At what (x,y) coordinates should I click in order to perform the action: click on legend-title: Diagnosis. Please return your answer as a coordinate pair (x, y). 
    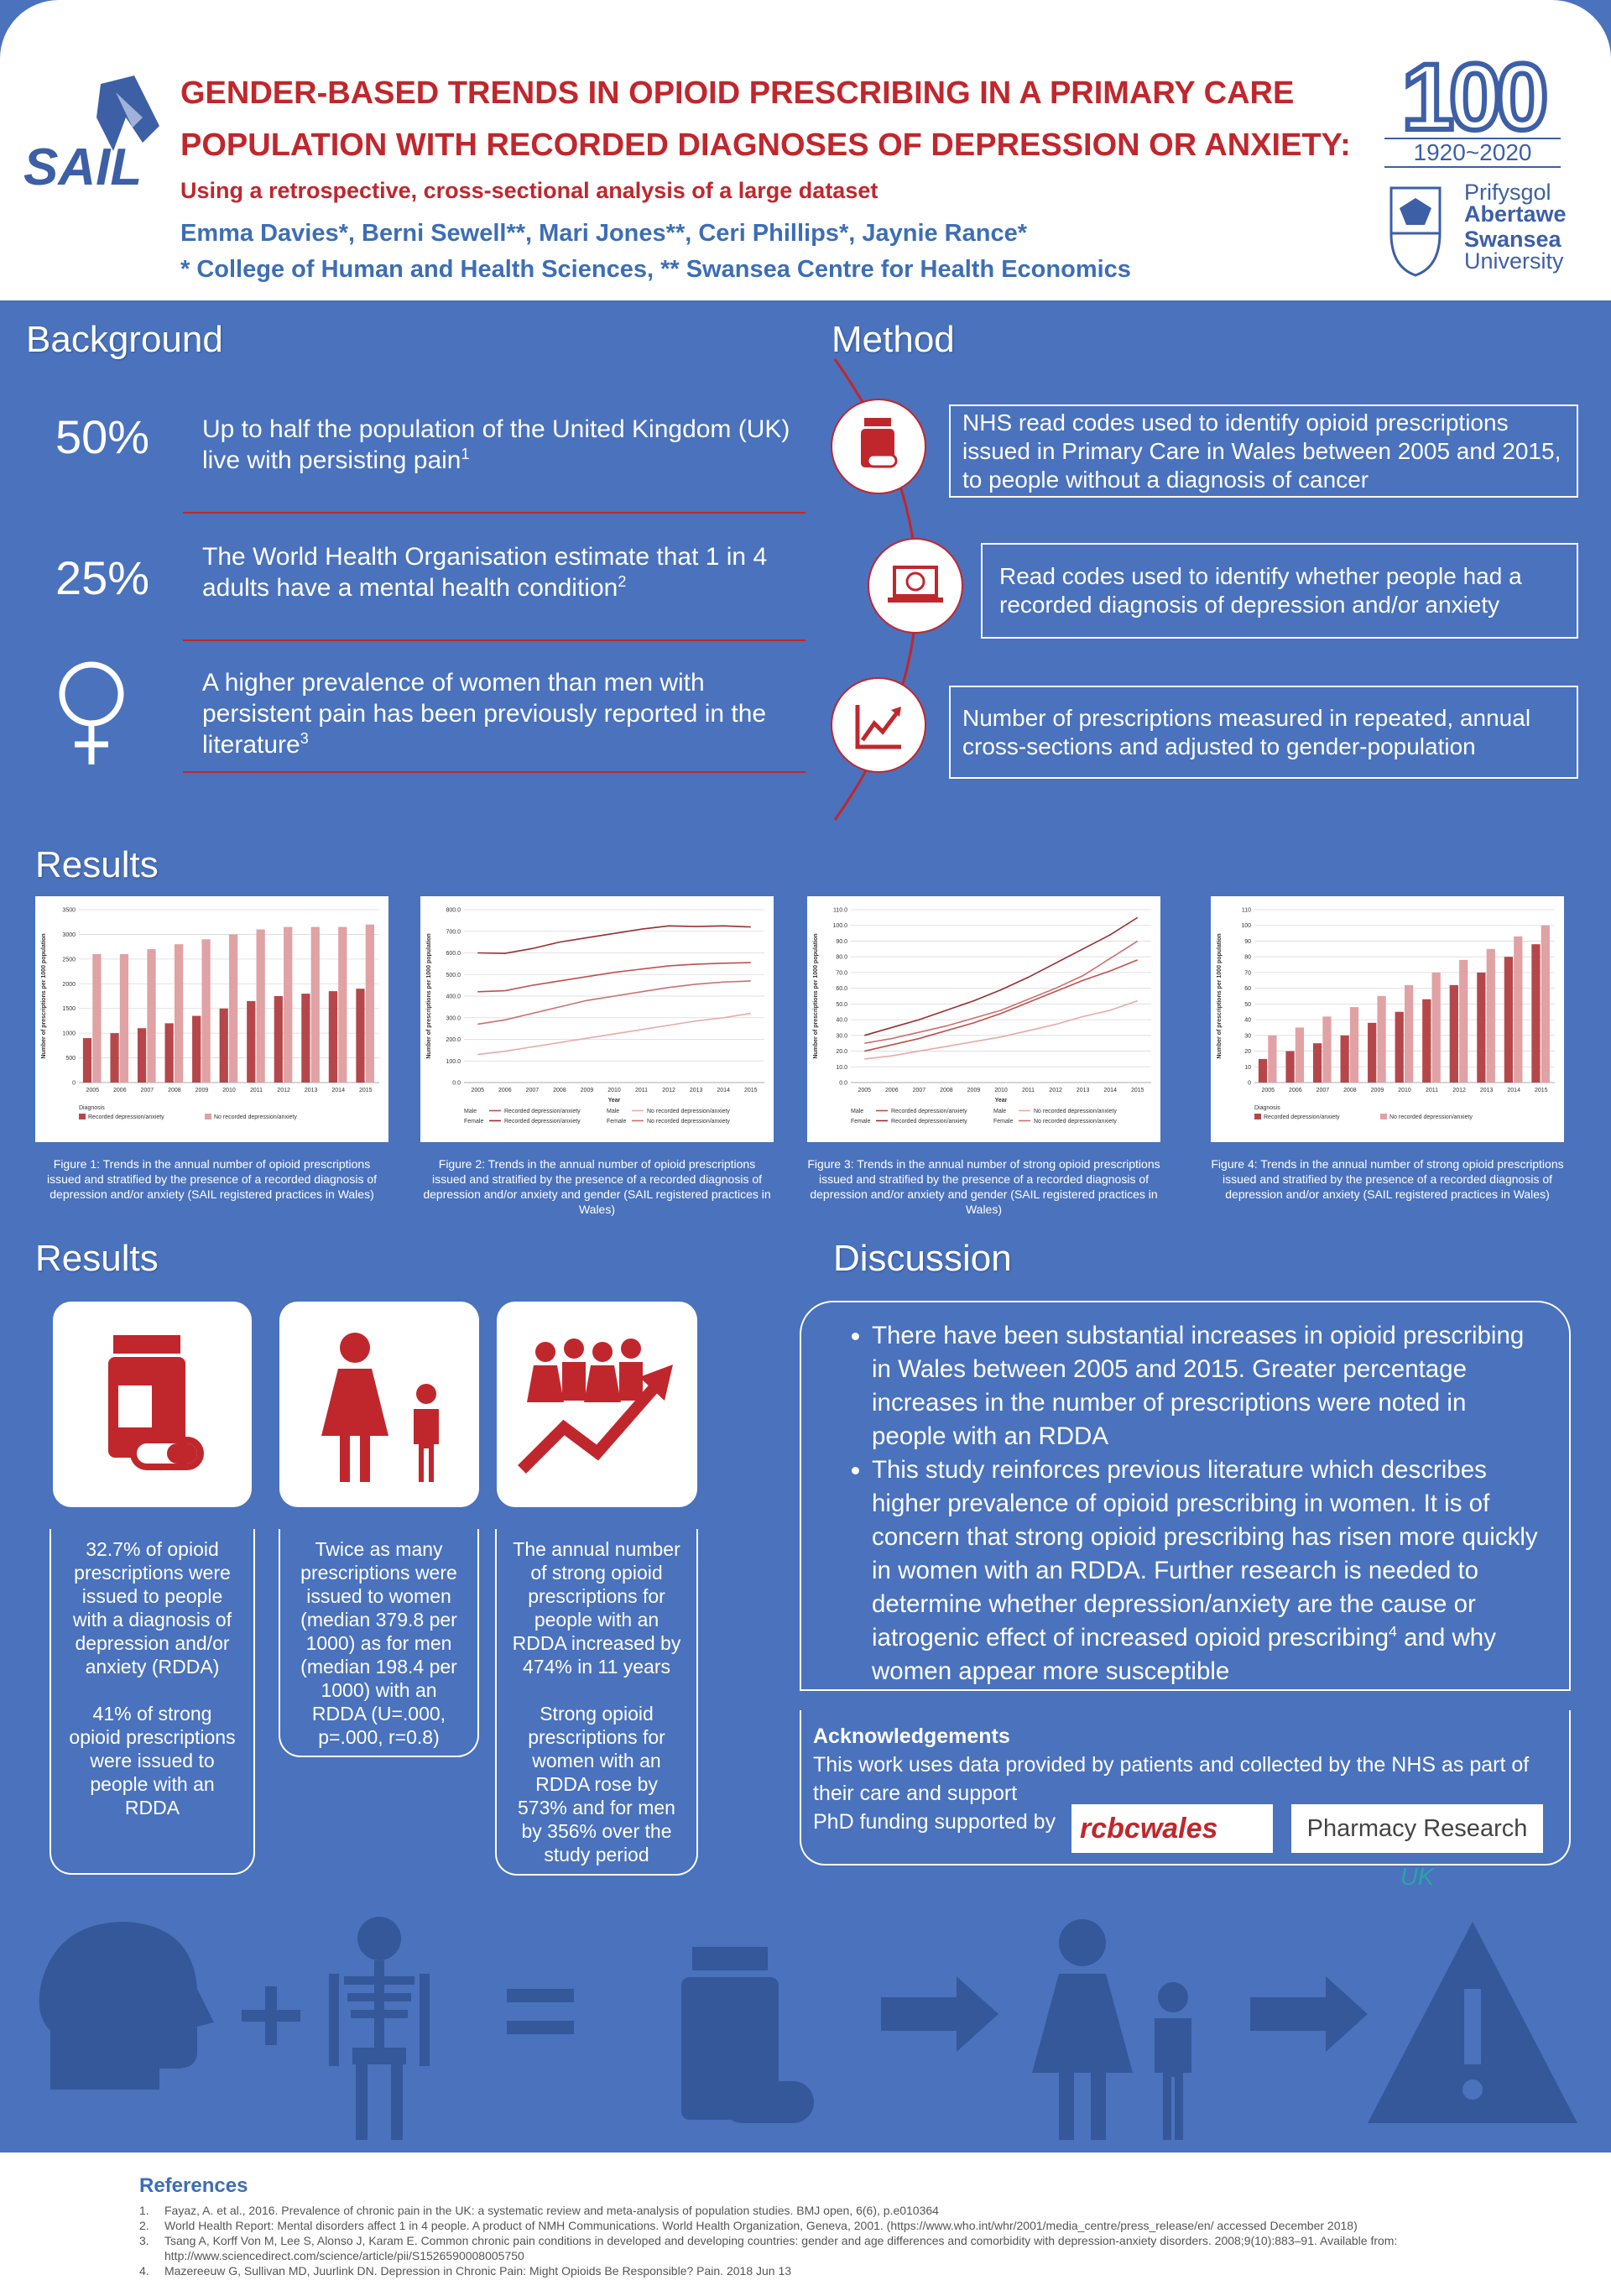
    Looking at the image, I should click on (92, 1108).